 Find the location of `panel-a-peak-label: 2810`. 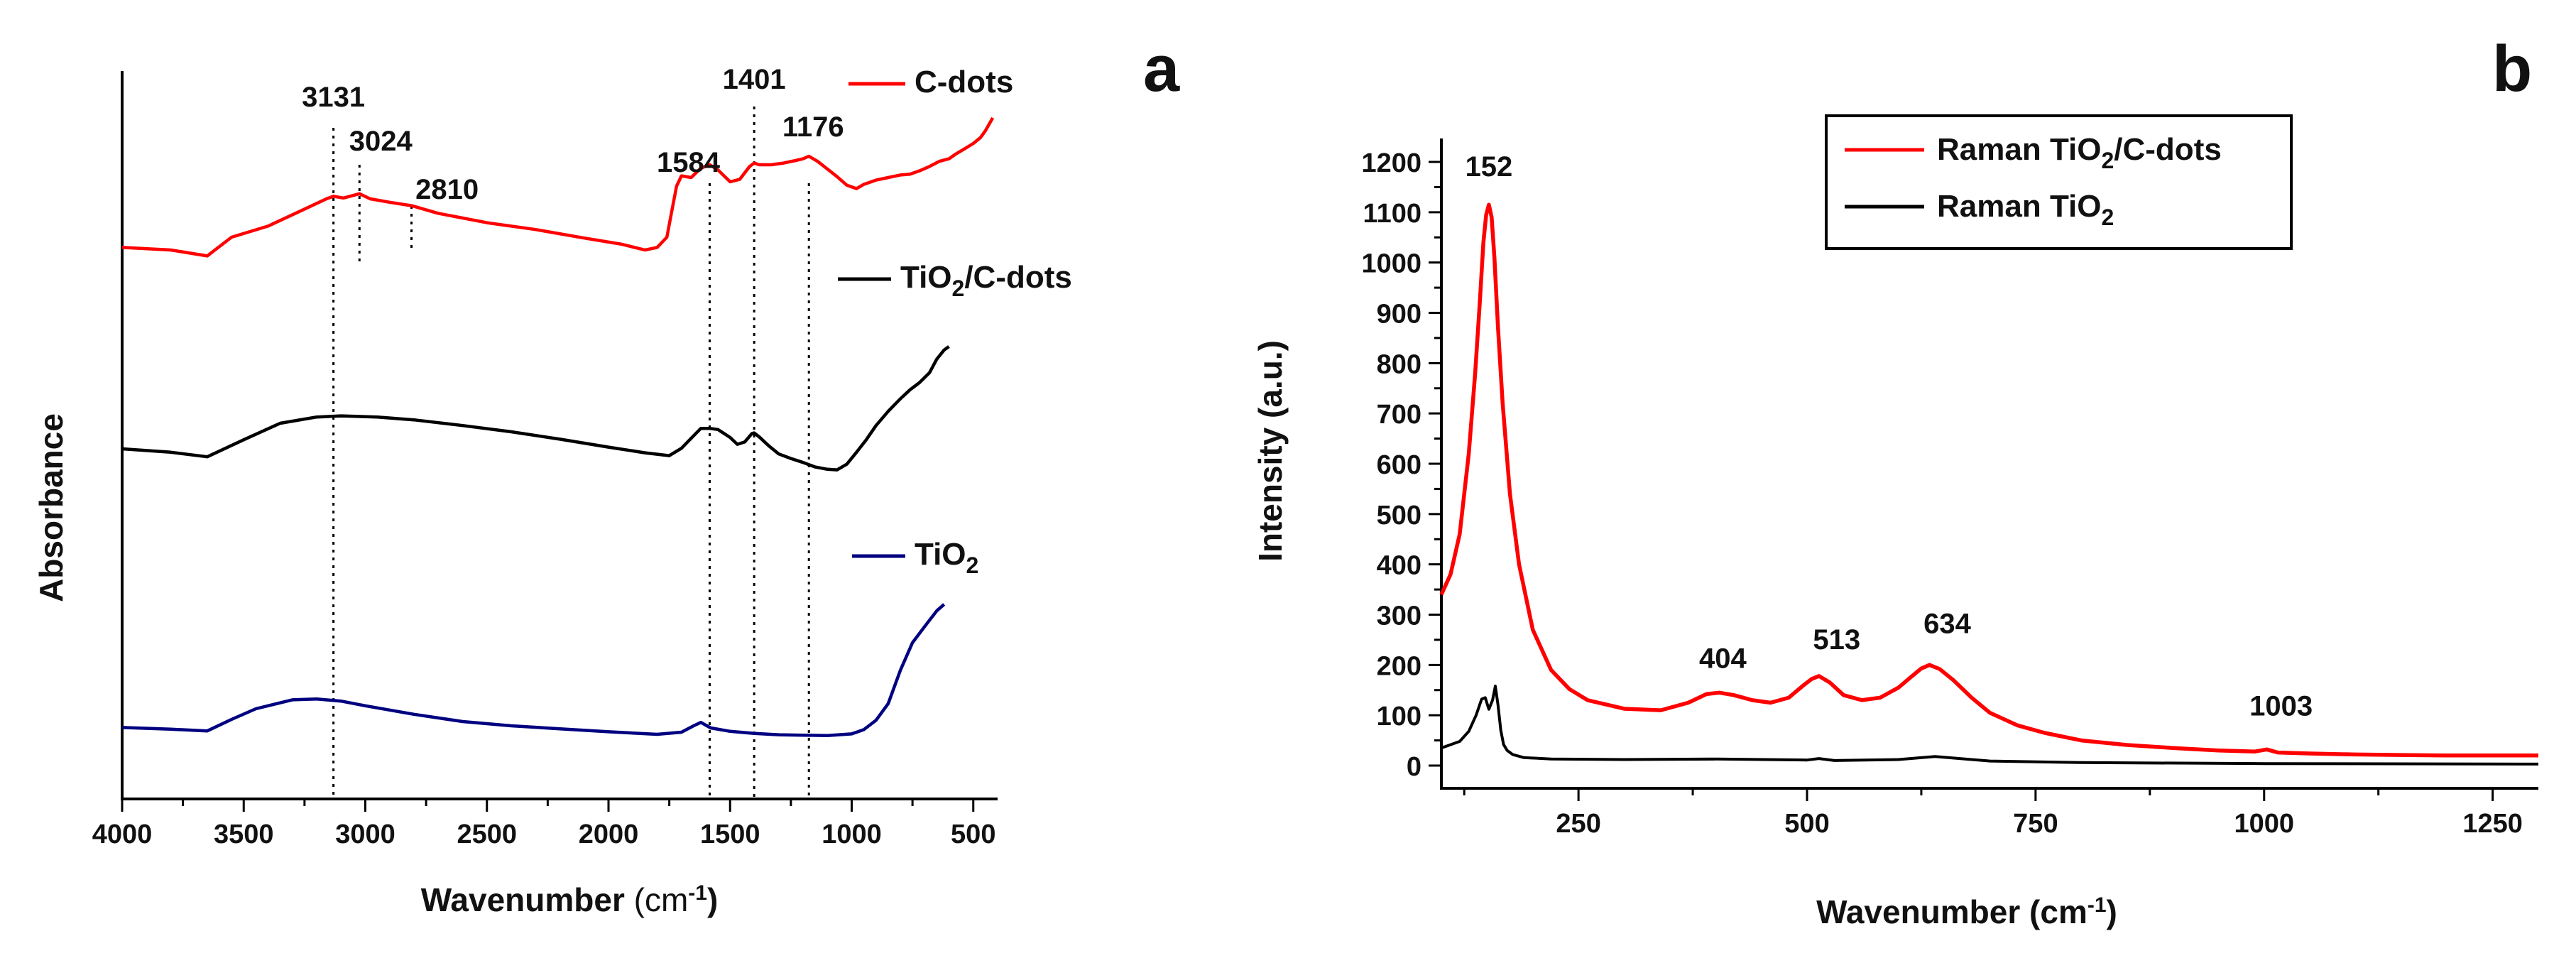

panel-a-peak-label: 2810 is located at coordinates (447, 189).